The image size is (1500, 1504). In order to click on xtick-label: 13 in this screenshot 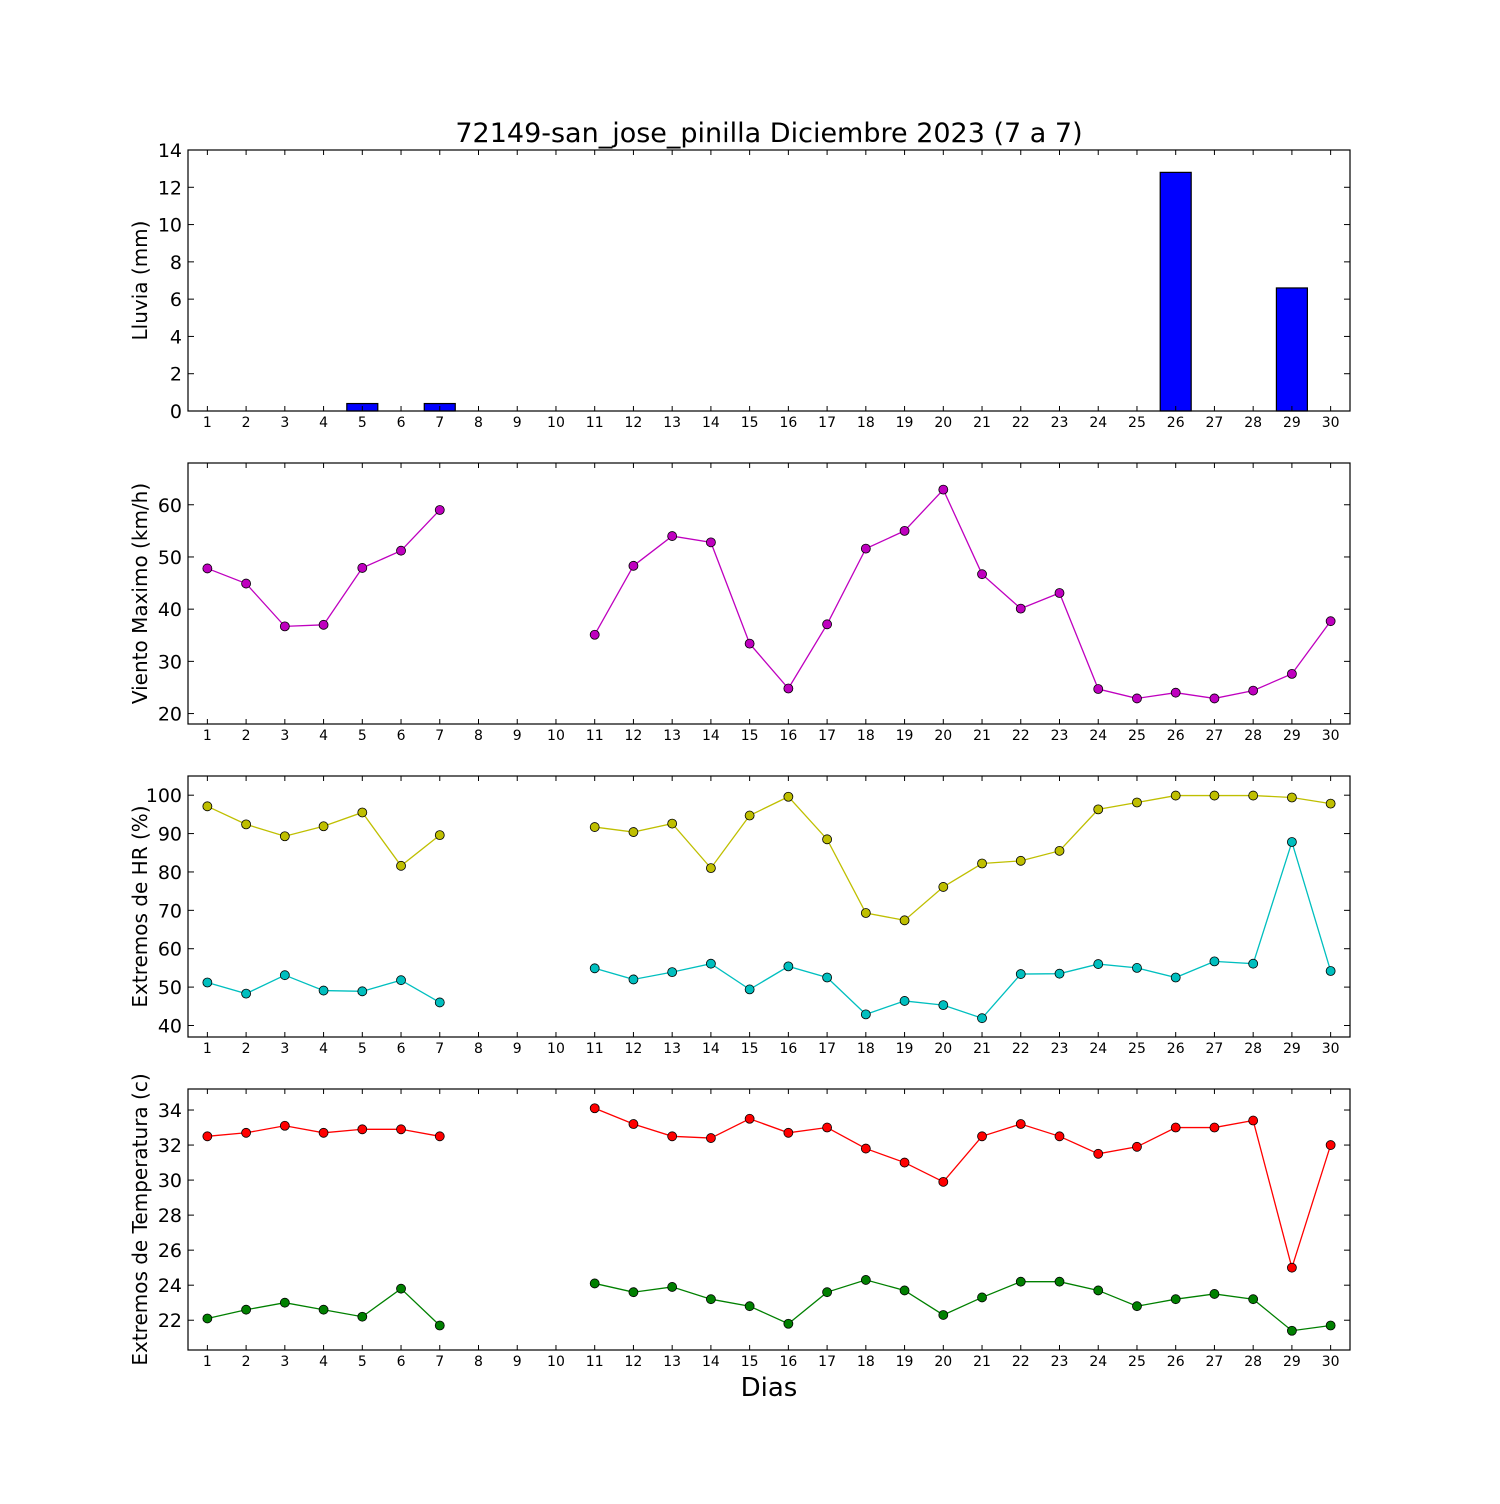, I will do `click(672, 1049)`.